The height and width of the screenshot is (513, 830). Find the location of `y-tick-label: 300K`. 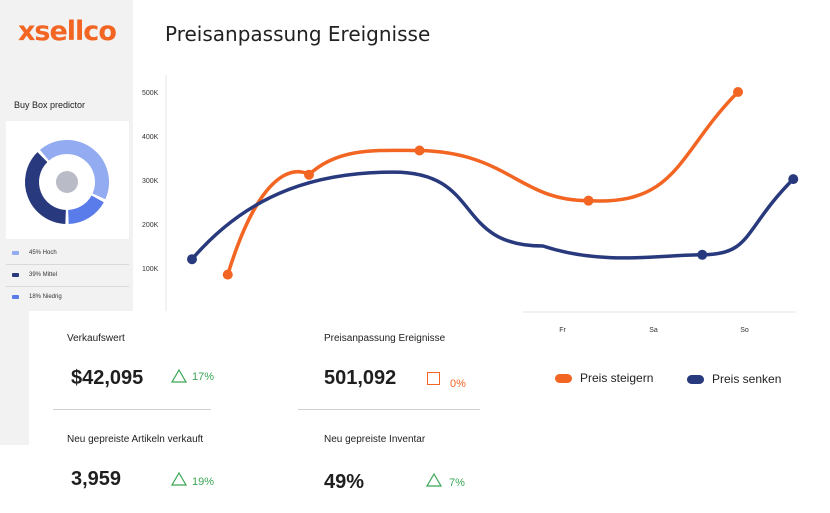

y-tick-label: 300K is located at coordinates (150, 181).